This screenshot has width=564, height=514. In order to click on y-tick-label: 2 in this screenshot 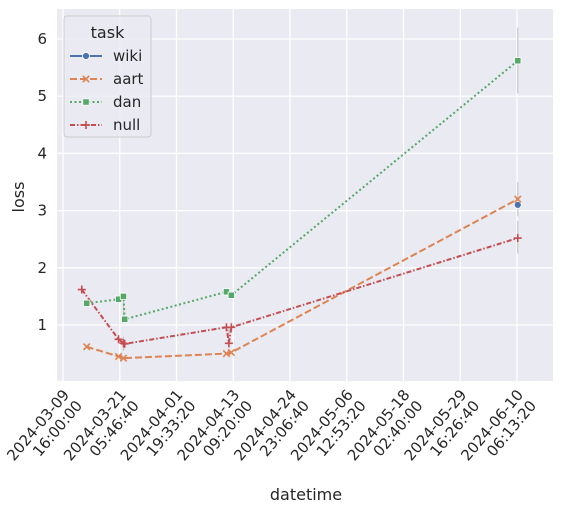, I will do `click(42, 268)`.